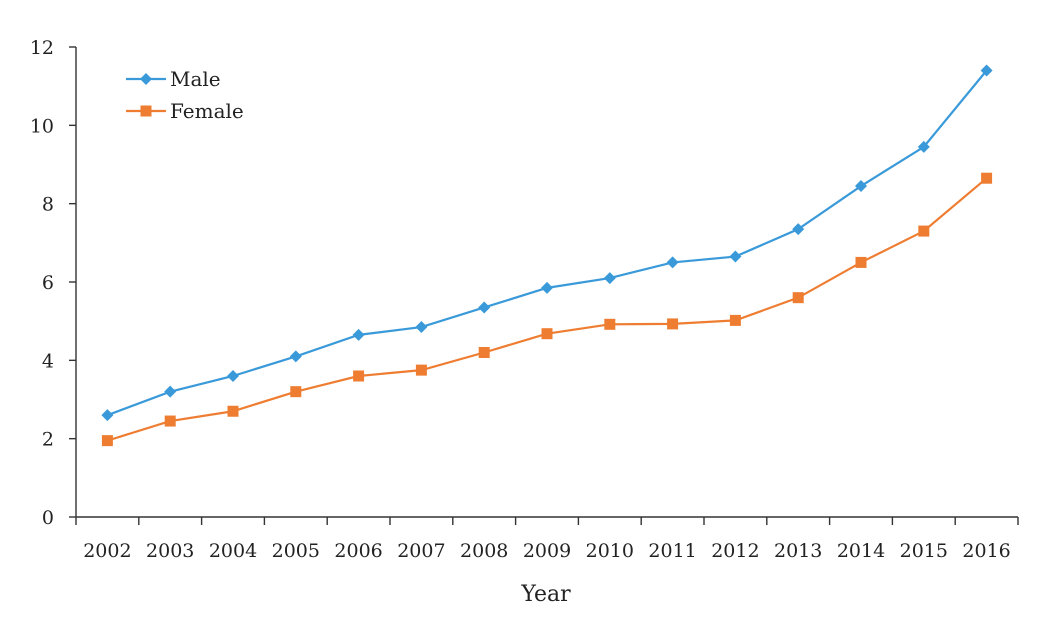  I want to click on y-tick-label: 10, so click(42, 126).